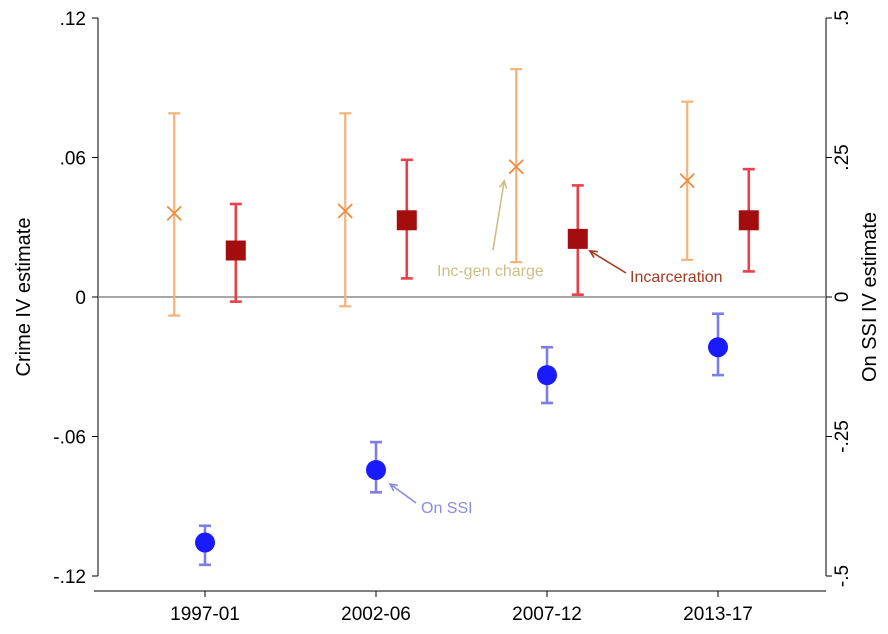  I want to click on y-tick-label-right: 0, so click(842, 297).